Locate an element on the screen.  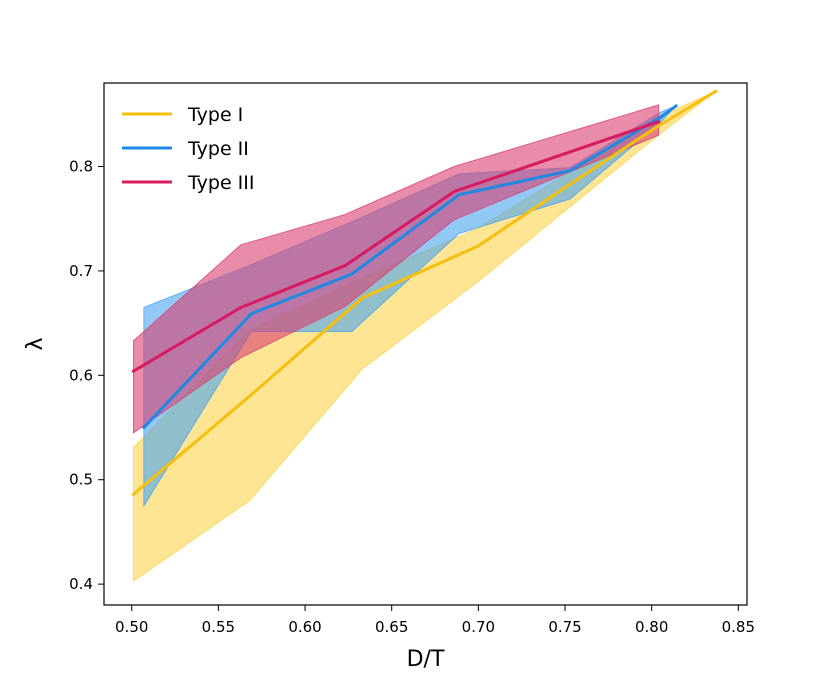
legend-label-type-ii: Type II is located at coordinates (218, 149).